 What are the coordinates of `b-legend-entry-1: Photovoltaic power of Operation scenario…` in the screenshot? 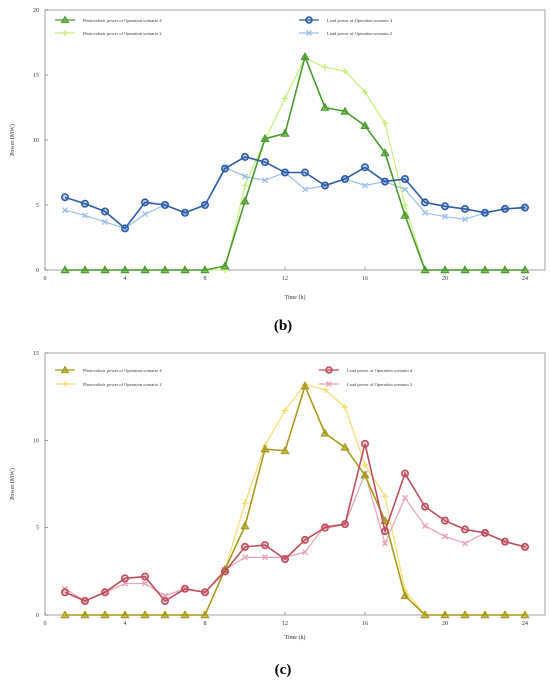 It's located at (108, 19).